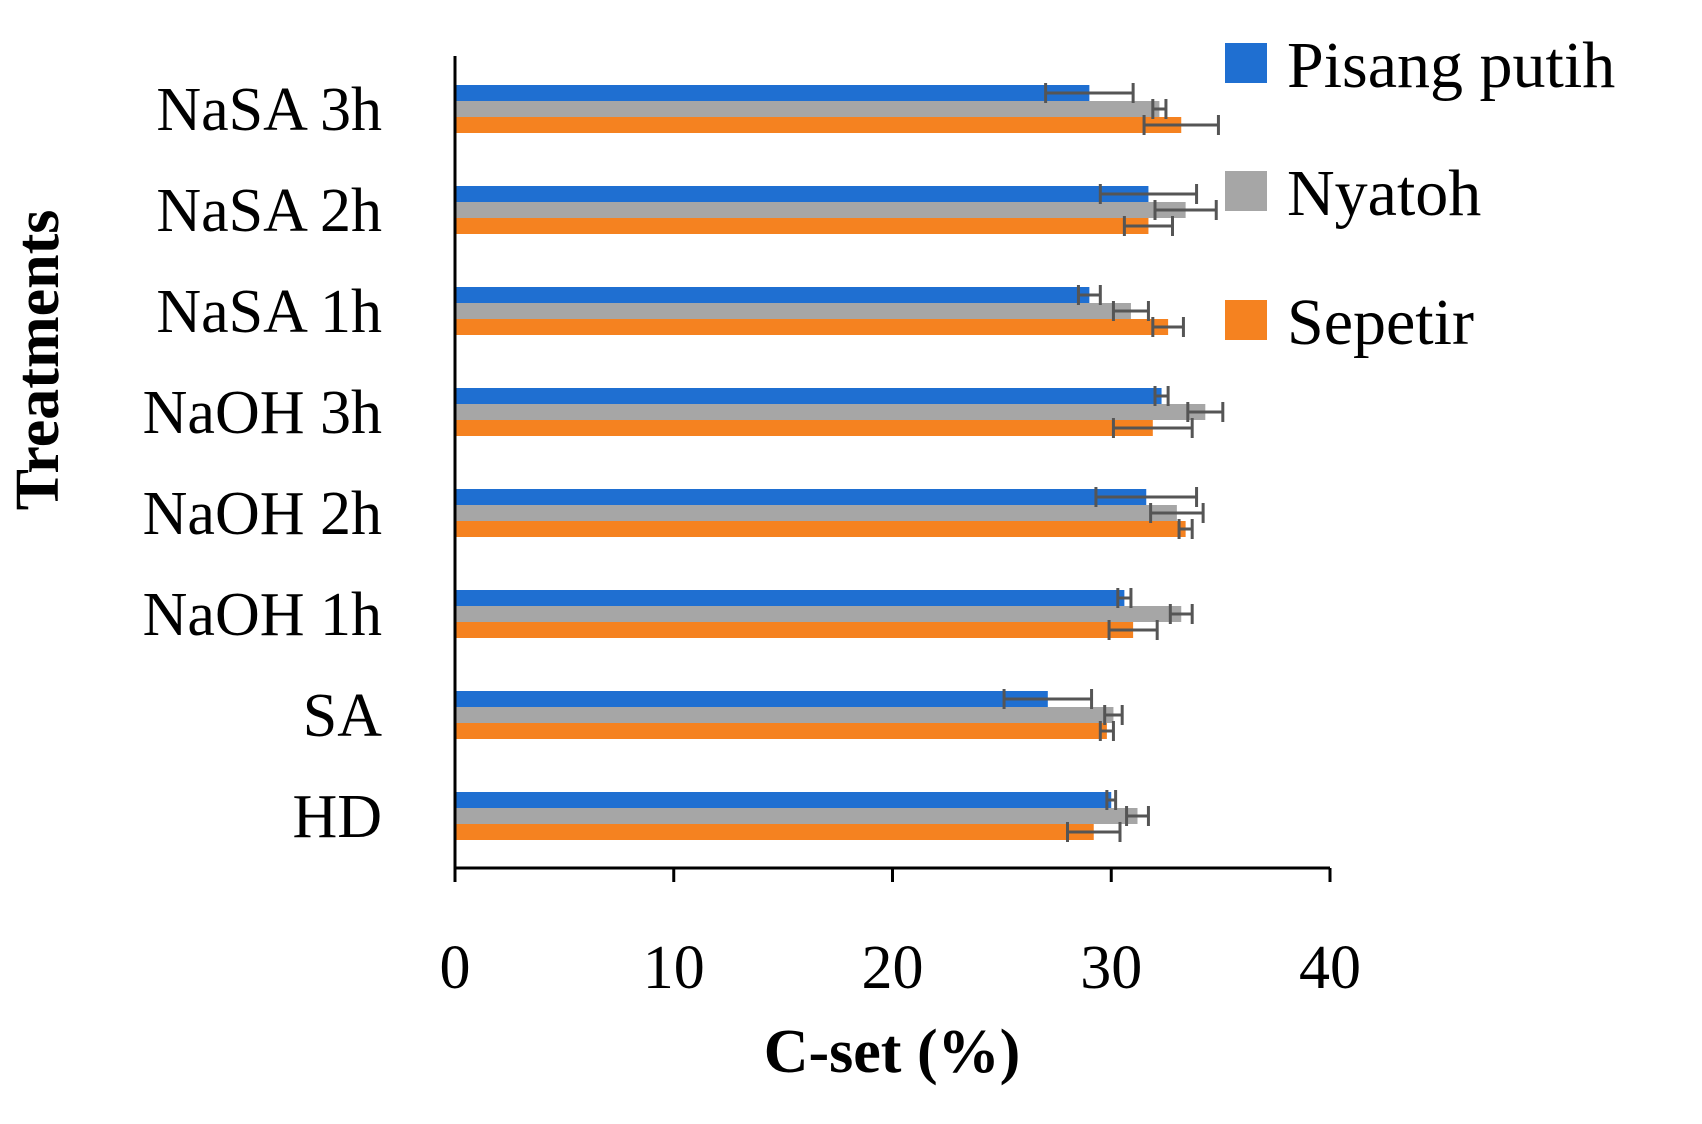 The height and width of the screenshot is (1124, 1702). Describe the element at coordinates (790, 598) in the screenshot. I see `bar-naoh-1h-pisang-putih` at that location.